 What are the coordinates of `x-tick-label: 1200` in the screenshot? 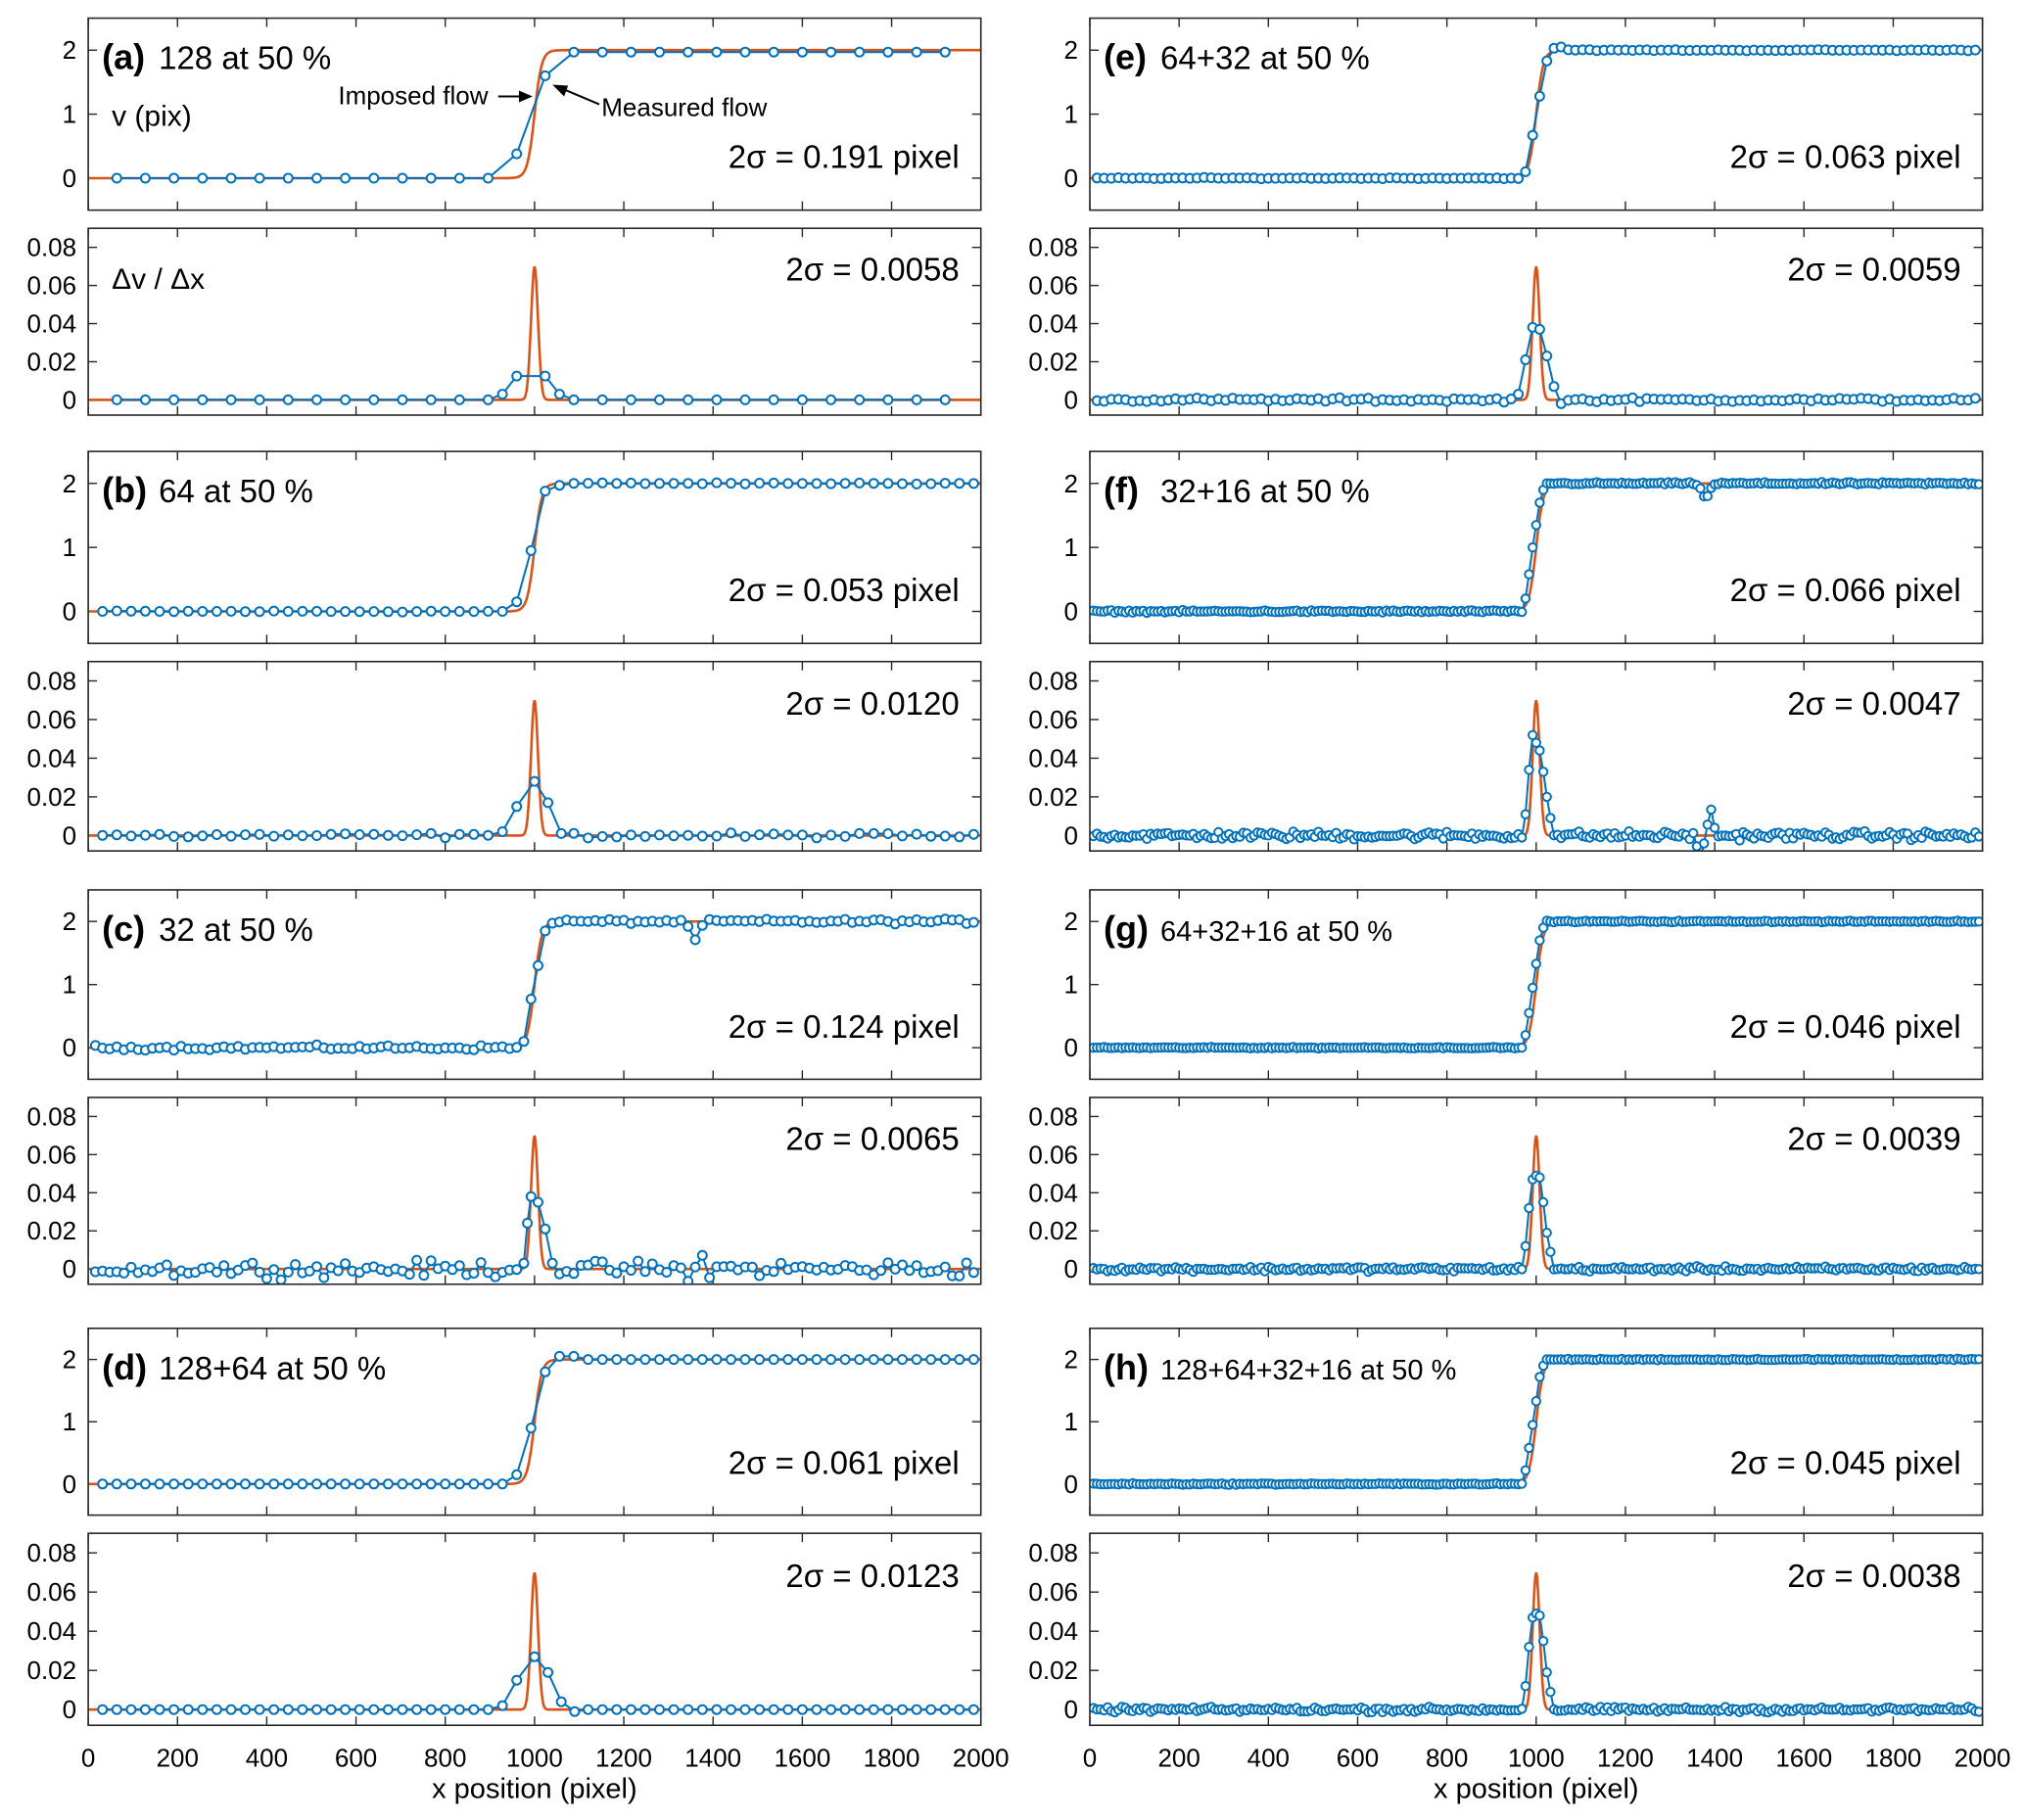 It's located at (1625, 1757).